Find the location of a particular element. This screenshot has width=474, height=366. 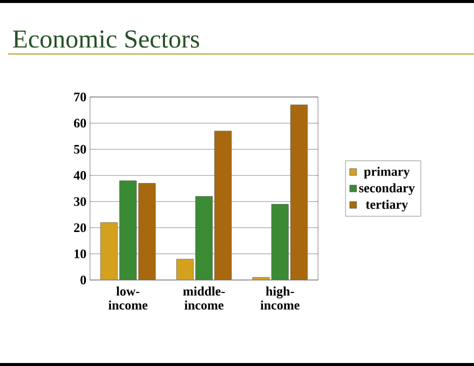

y-tick-label: 40 is located at coordinates (80, 175).